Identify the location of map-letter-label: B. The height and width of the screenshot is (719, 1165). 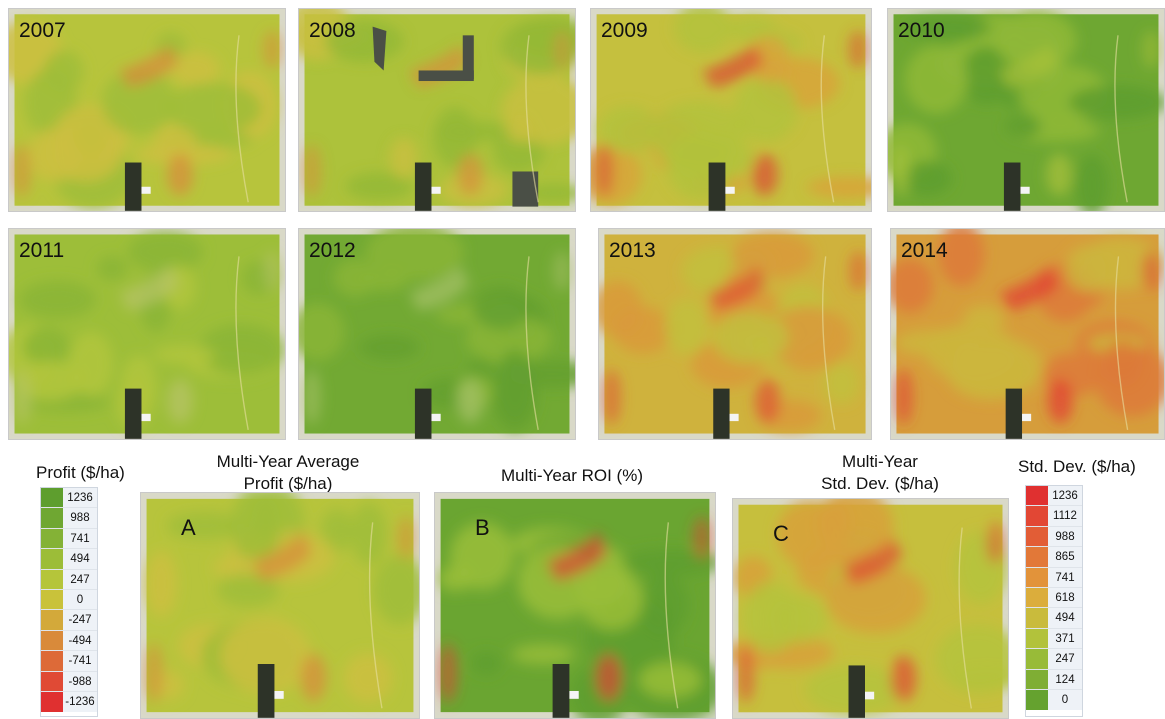
(482, 527).